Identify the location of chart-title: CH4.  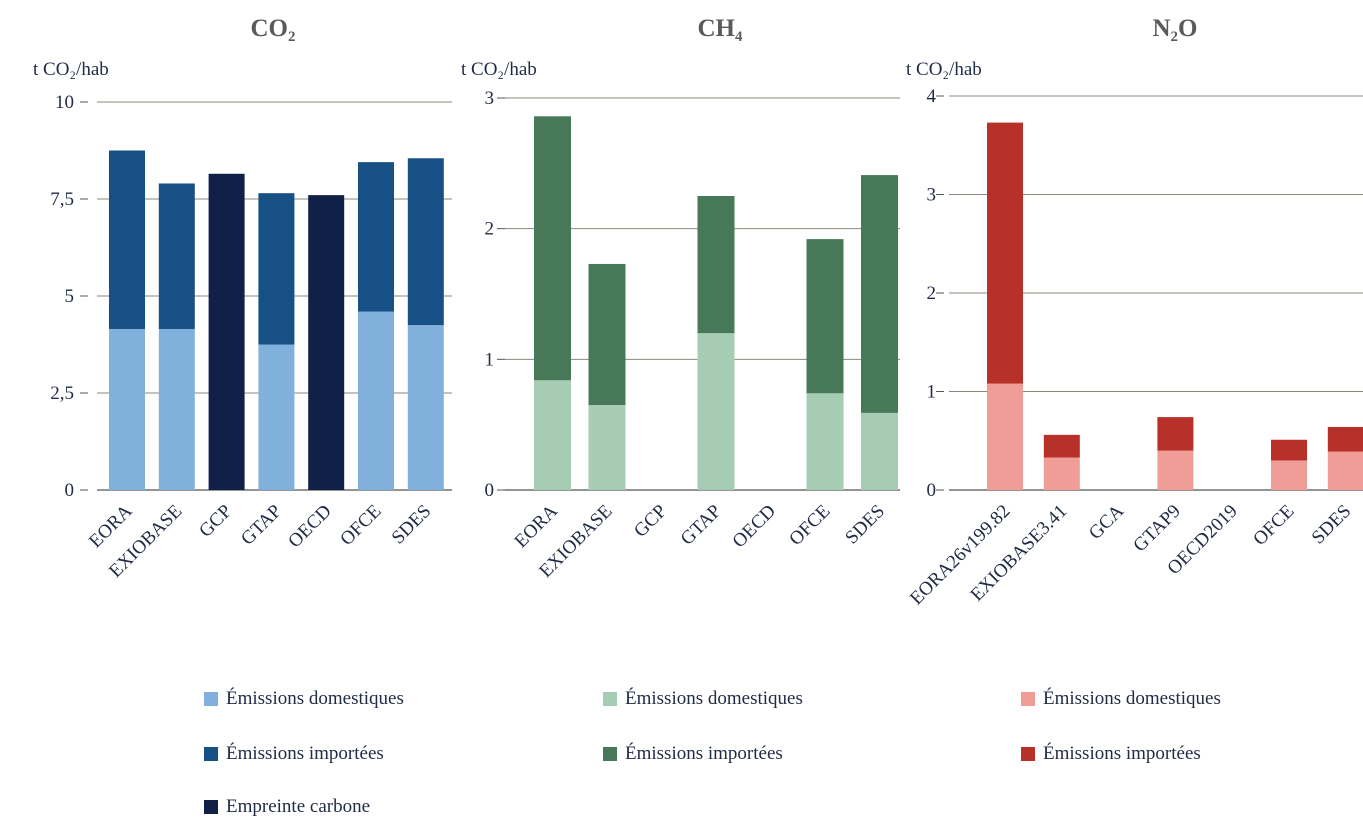
(721, 30).